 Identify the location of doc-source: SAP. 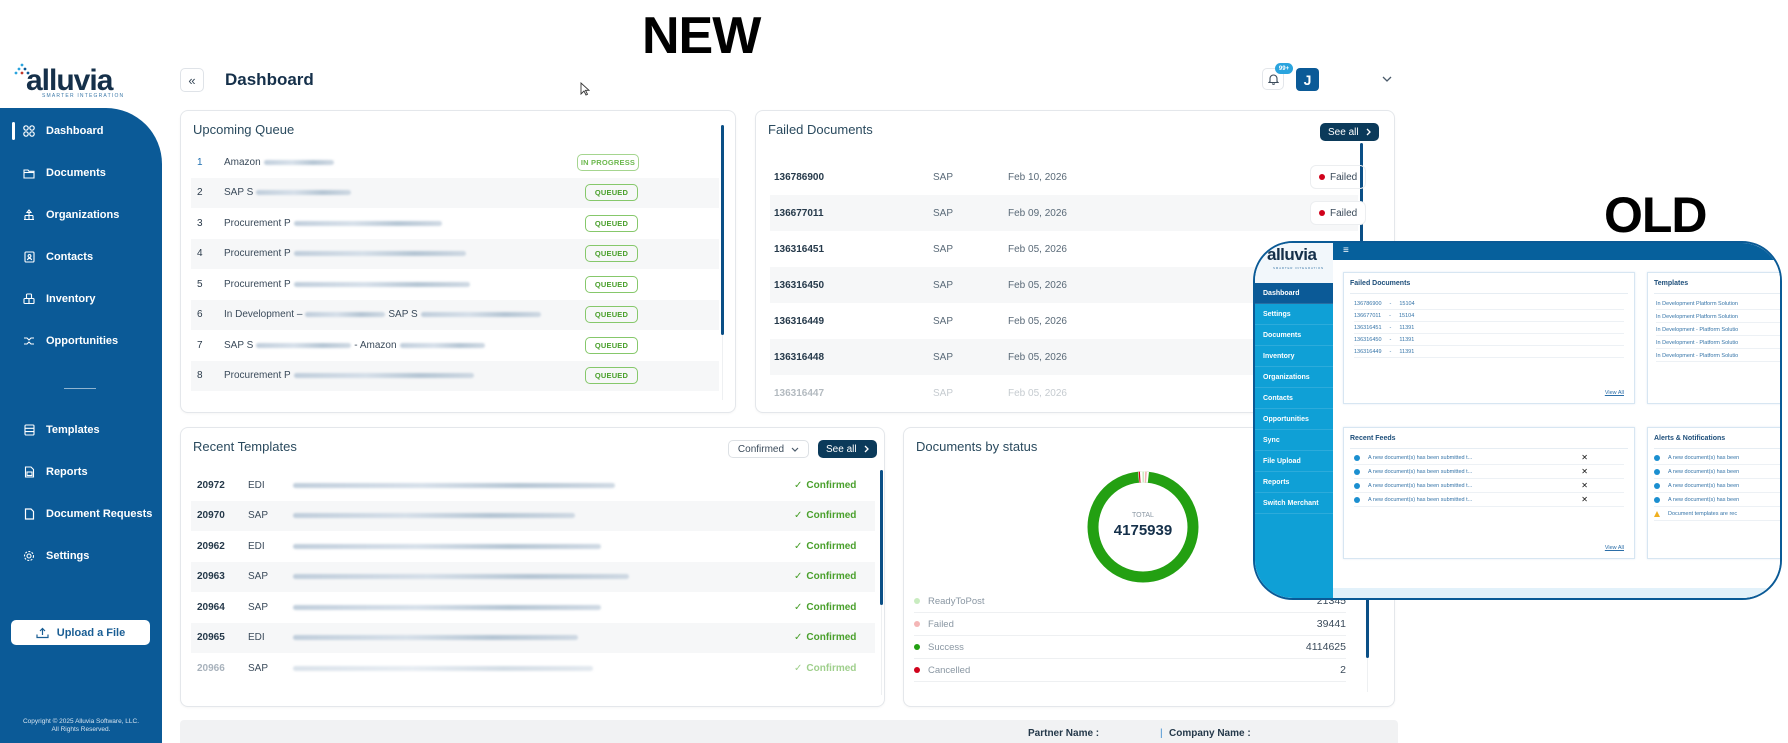
(943, 177).